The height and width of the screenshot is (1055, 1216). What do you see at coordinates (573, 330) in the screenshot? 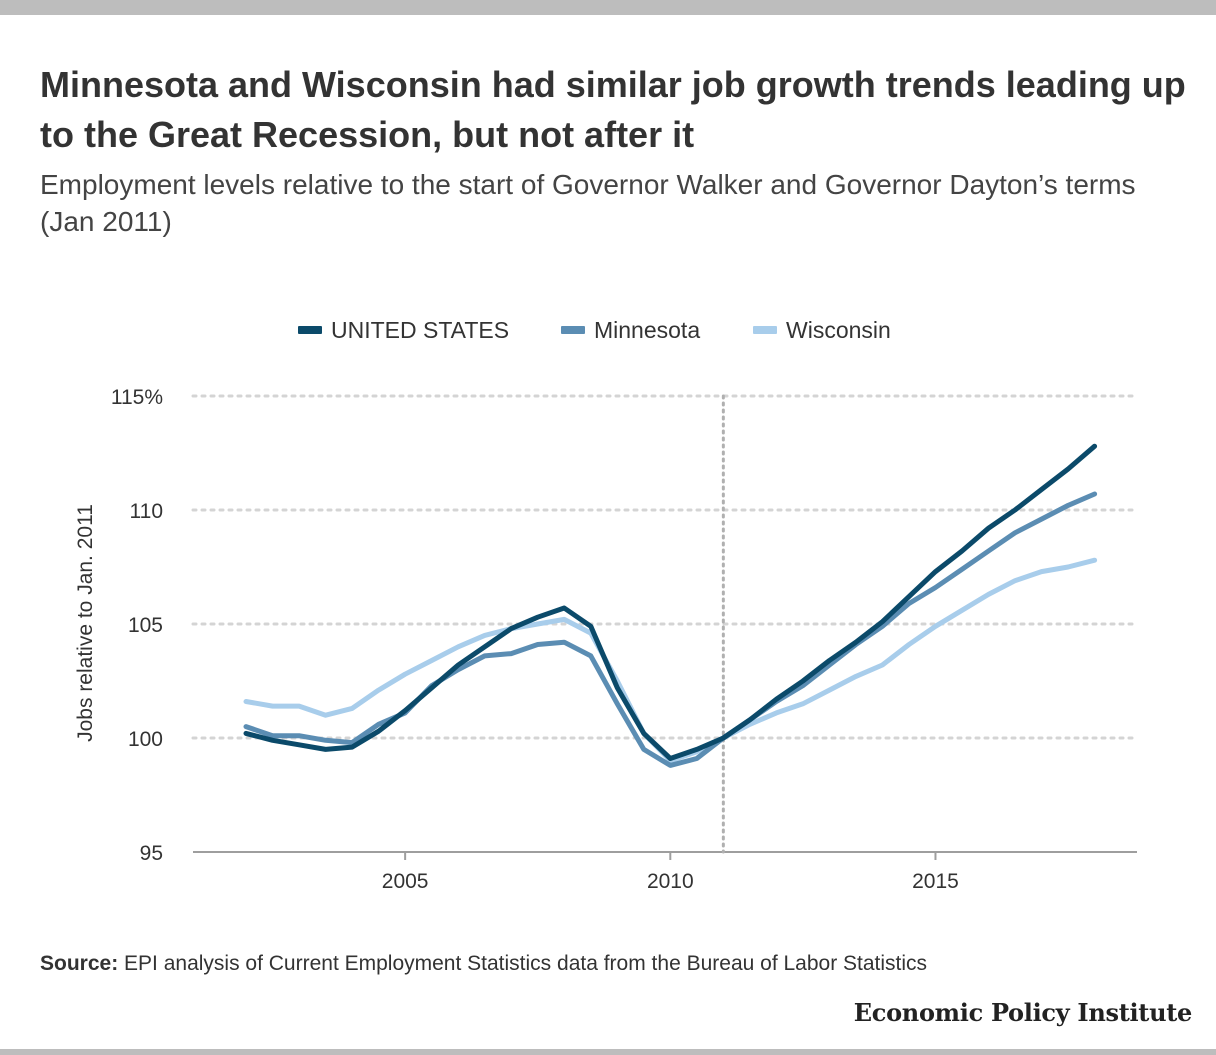
I see `legend-swatch-minnesota` at bounding box center [573, 330].